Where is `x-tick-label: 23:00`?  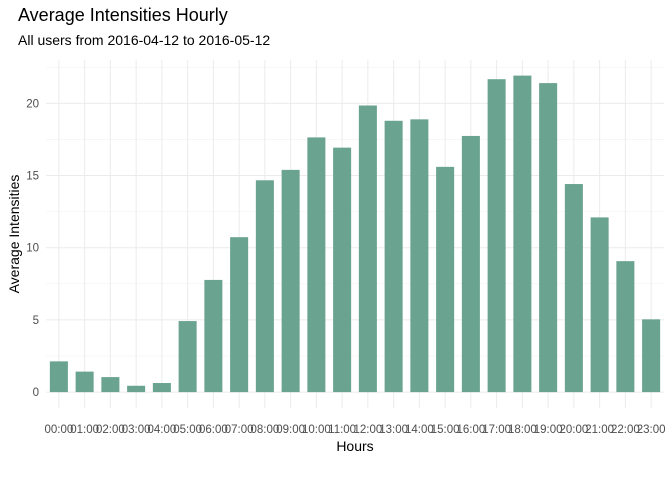
x-tick-label: 23:00 is located at coordinates (651, 430).